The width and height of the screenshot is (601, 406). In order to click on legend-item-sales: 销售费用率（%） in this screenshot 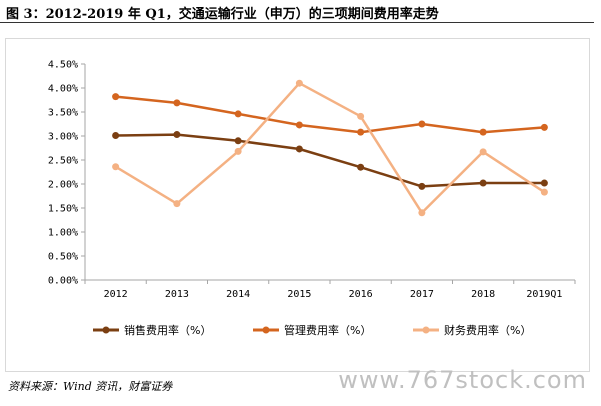, I will do `click(151, 330)`.